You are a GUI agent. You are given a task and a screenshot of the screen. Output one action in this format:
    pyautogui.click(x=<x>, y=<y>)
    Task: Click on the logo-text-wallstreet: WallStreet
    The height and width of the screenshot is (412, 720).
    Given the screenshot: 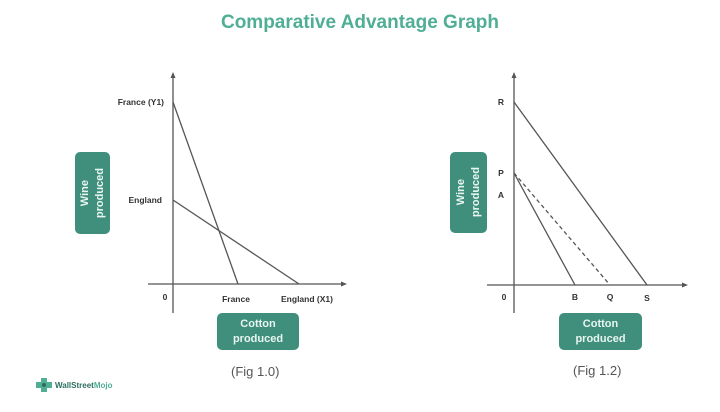 What is the action you would take?
    pyautogui.click(x=74, y=385)
    